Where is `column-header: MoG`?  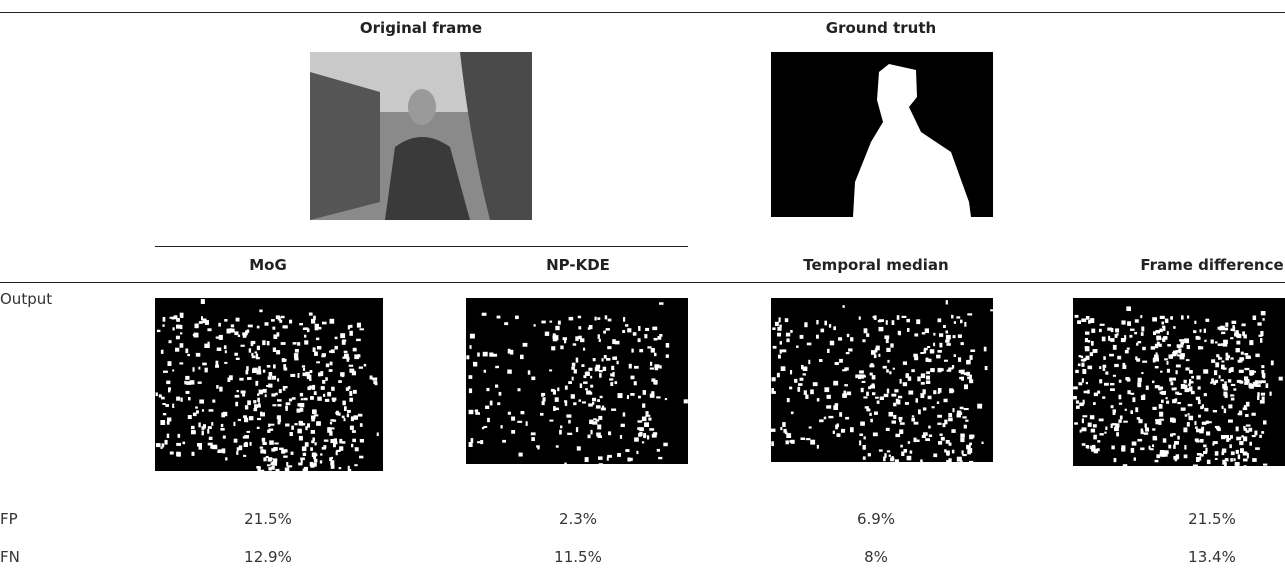 column-header: MoG is located at coordinates (268, 265).